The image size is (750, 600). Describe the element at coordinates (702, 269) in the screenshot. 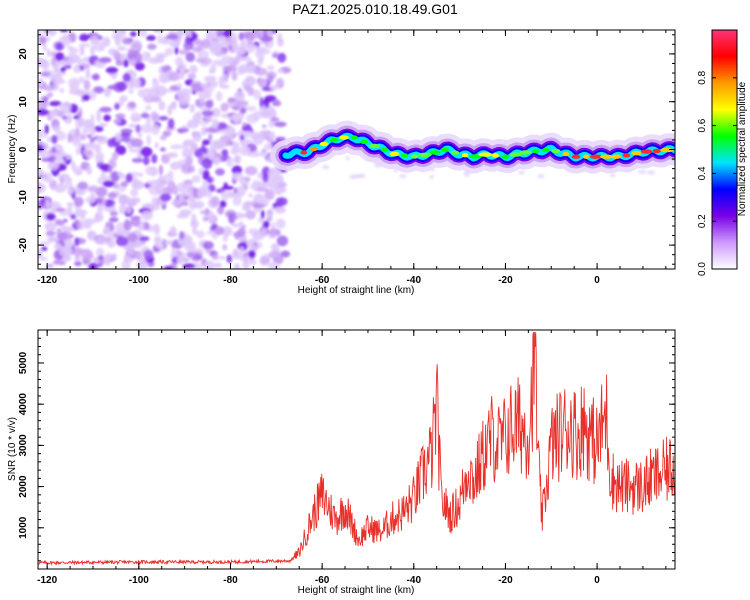

I see `colorbar-tick-label: 0.0` at that location.